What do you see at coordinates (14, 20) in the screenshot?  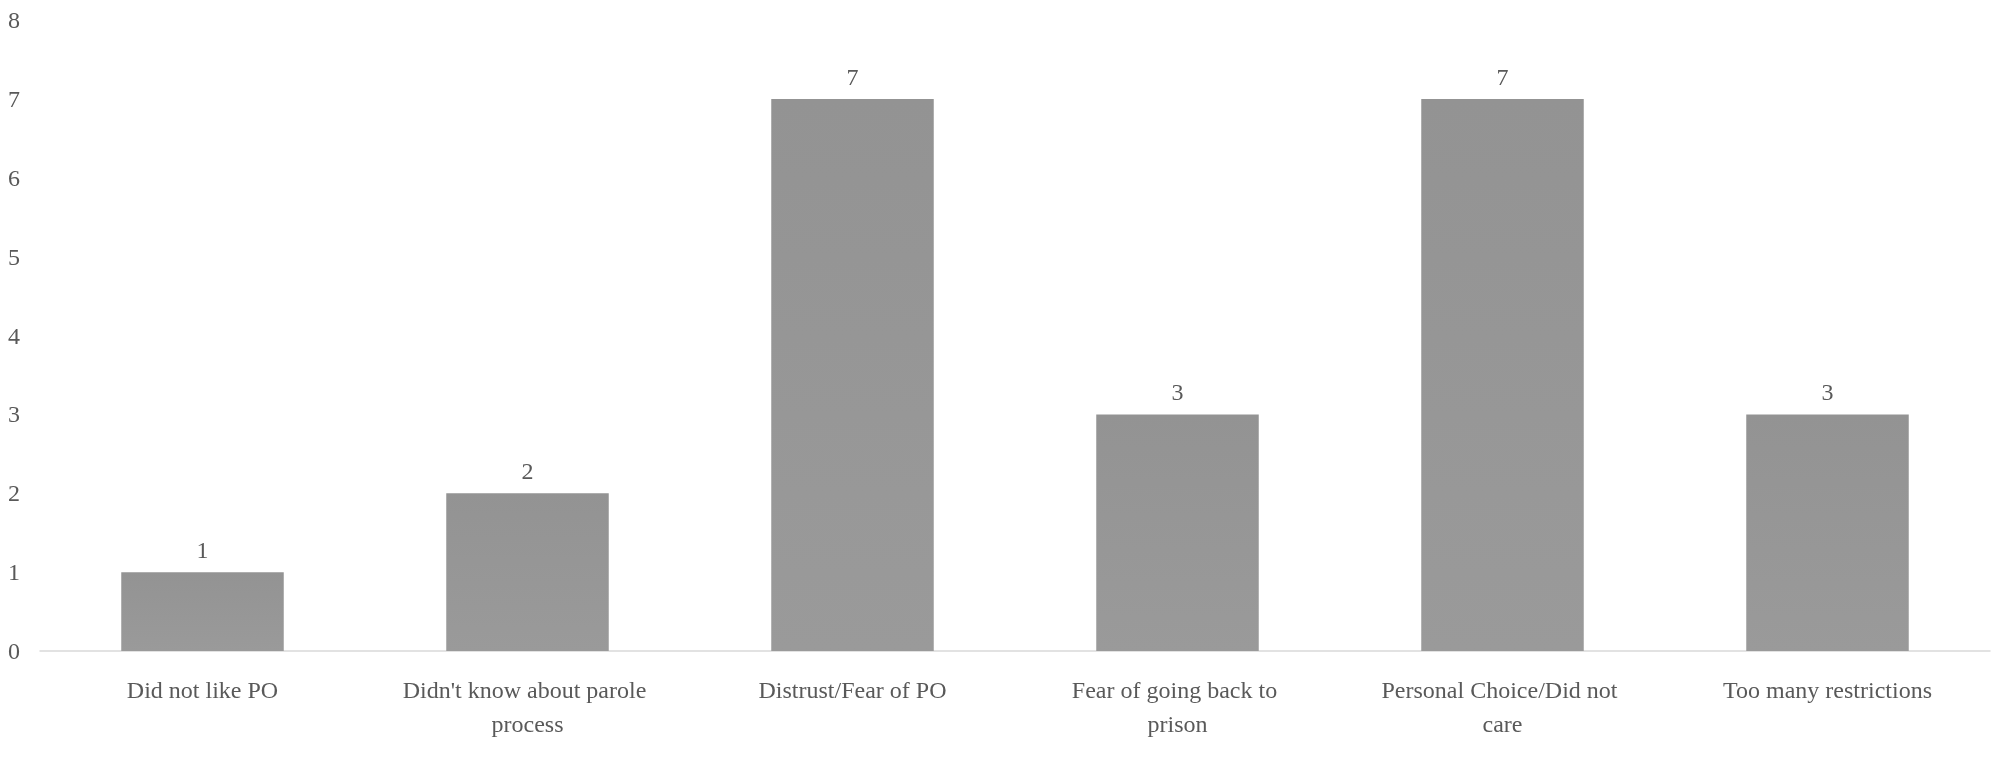 I see `y-tick-label: 8` at bounding box center [14, 20].